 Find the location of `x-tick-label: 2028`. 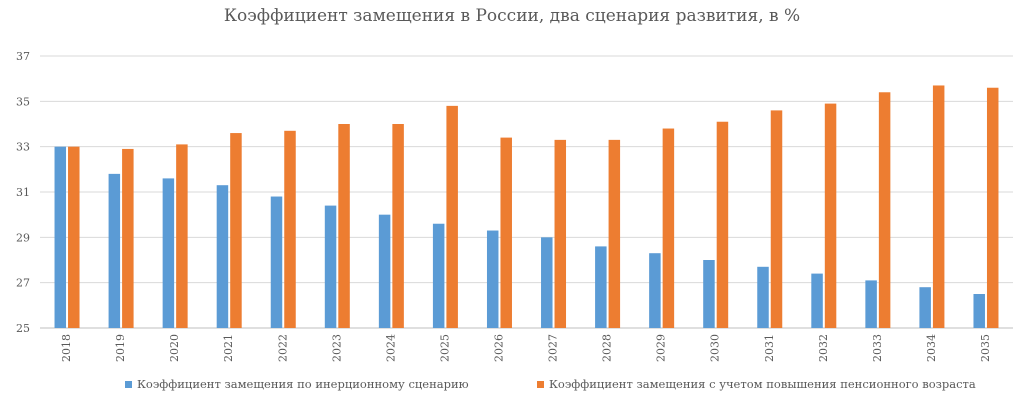

x-tick-label: 2028 is located at coordinates (607, 348).